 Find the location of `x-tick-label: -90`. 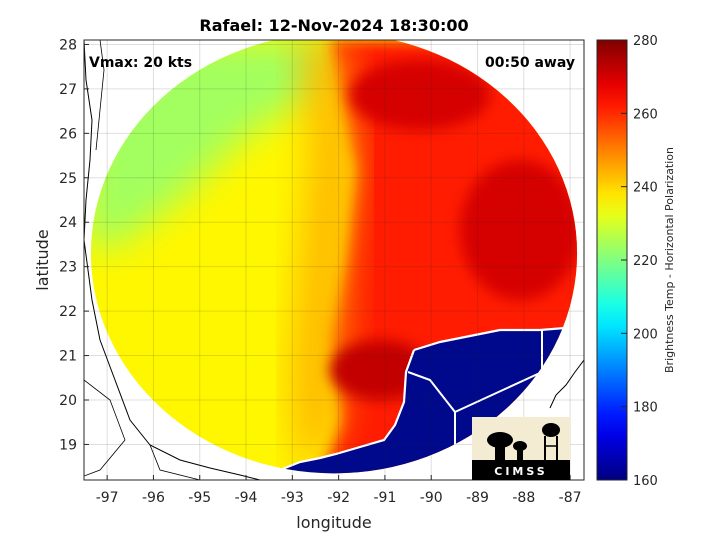

x-tick-label: -90 is located at coordinates (431, 498).